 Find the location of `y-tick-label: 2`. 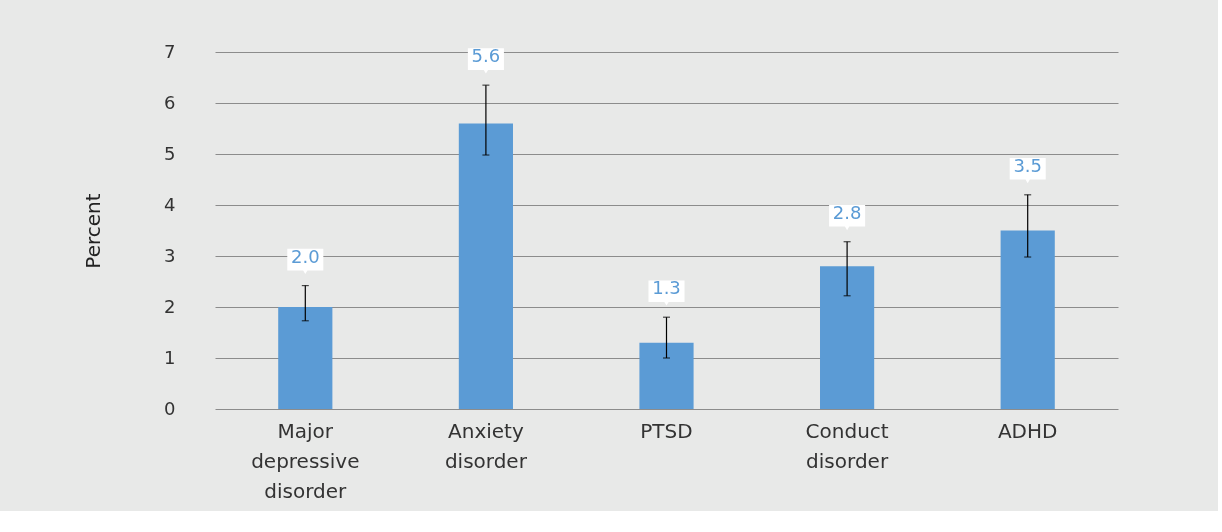

y-tick-label: 2 is located at coordinates (170, 306).